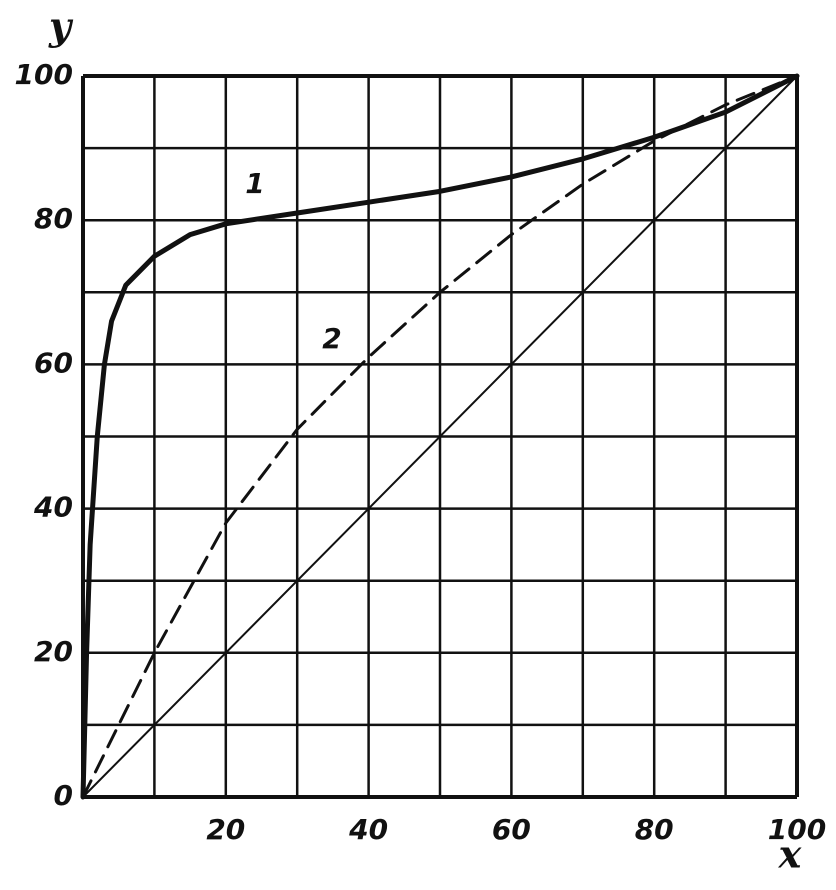 The width and height of the screenshot is (836, 890). What do you see at coordinates (61, 26) in the screenshot?
I see `y-axis-label: y` at bounding box center [61, 26].